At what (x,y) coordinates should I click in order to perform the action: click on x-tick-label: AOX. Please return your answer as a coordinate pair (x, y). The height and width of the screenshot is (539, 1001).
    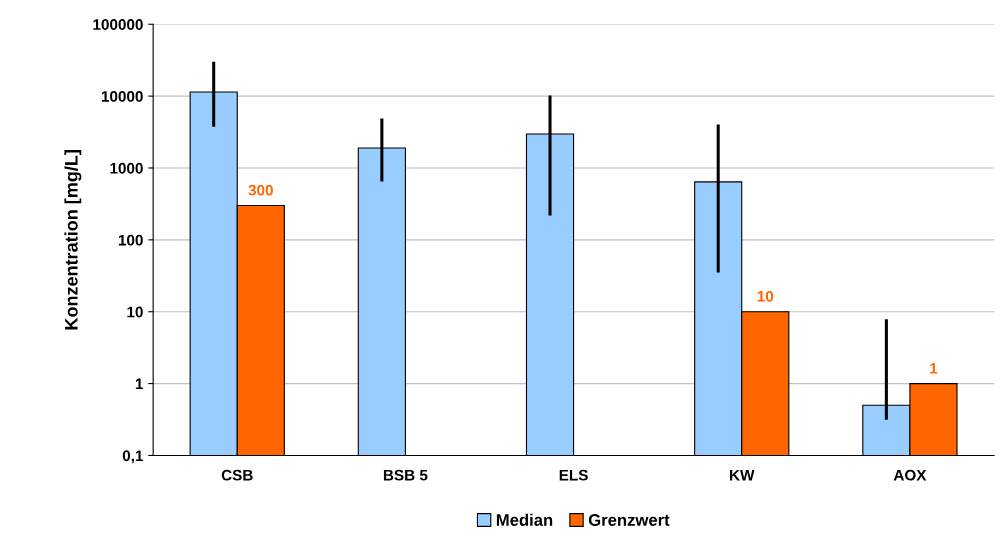
    Looking at the image, I should click on (910, 475).